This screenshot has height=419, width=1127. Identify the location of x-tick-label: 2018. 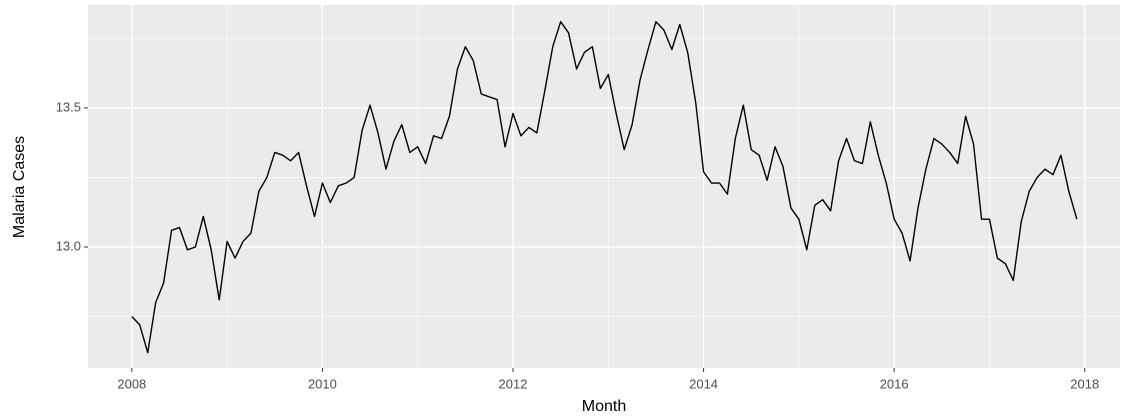
(1084, 383).